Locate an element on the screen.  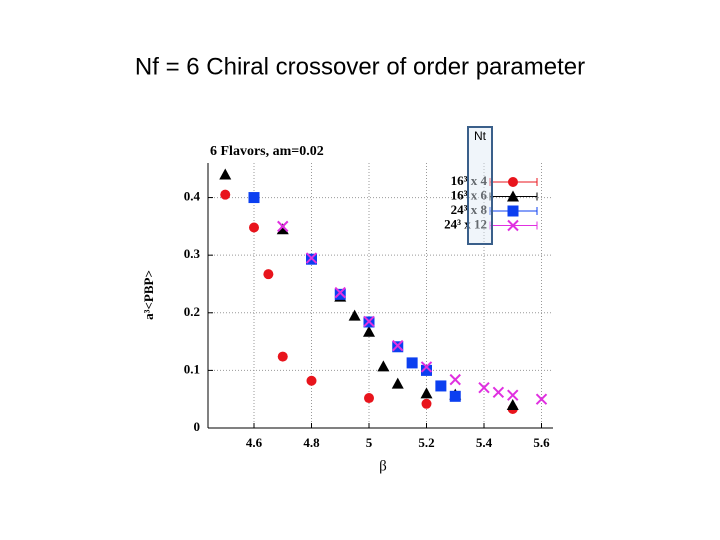
x-tick-label: 5.2 is located at coordinates (426, 442).